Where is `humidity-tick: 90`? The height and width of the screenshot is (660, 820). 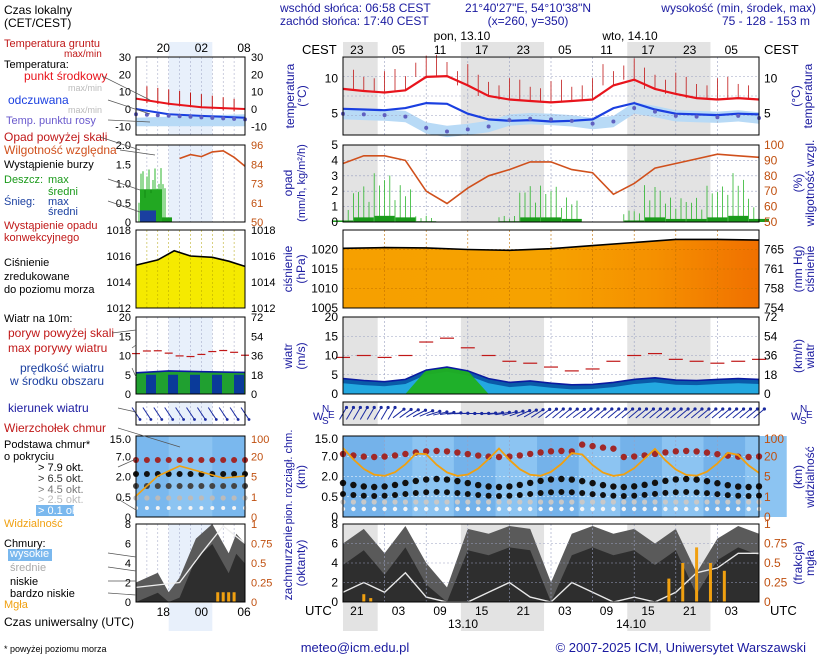 humidity-tick: 90 is located at coordinates (771, 160).